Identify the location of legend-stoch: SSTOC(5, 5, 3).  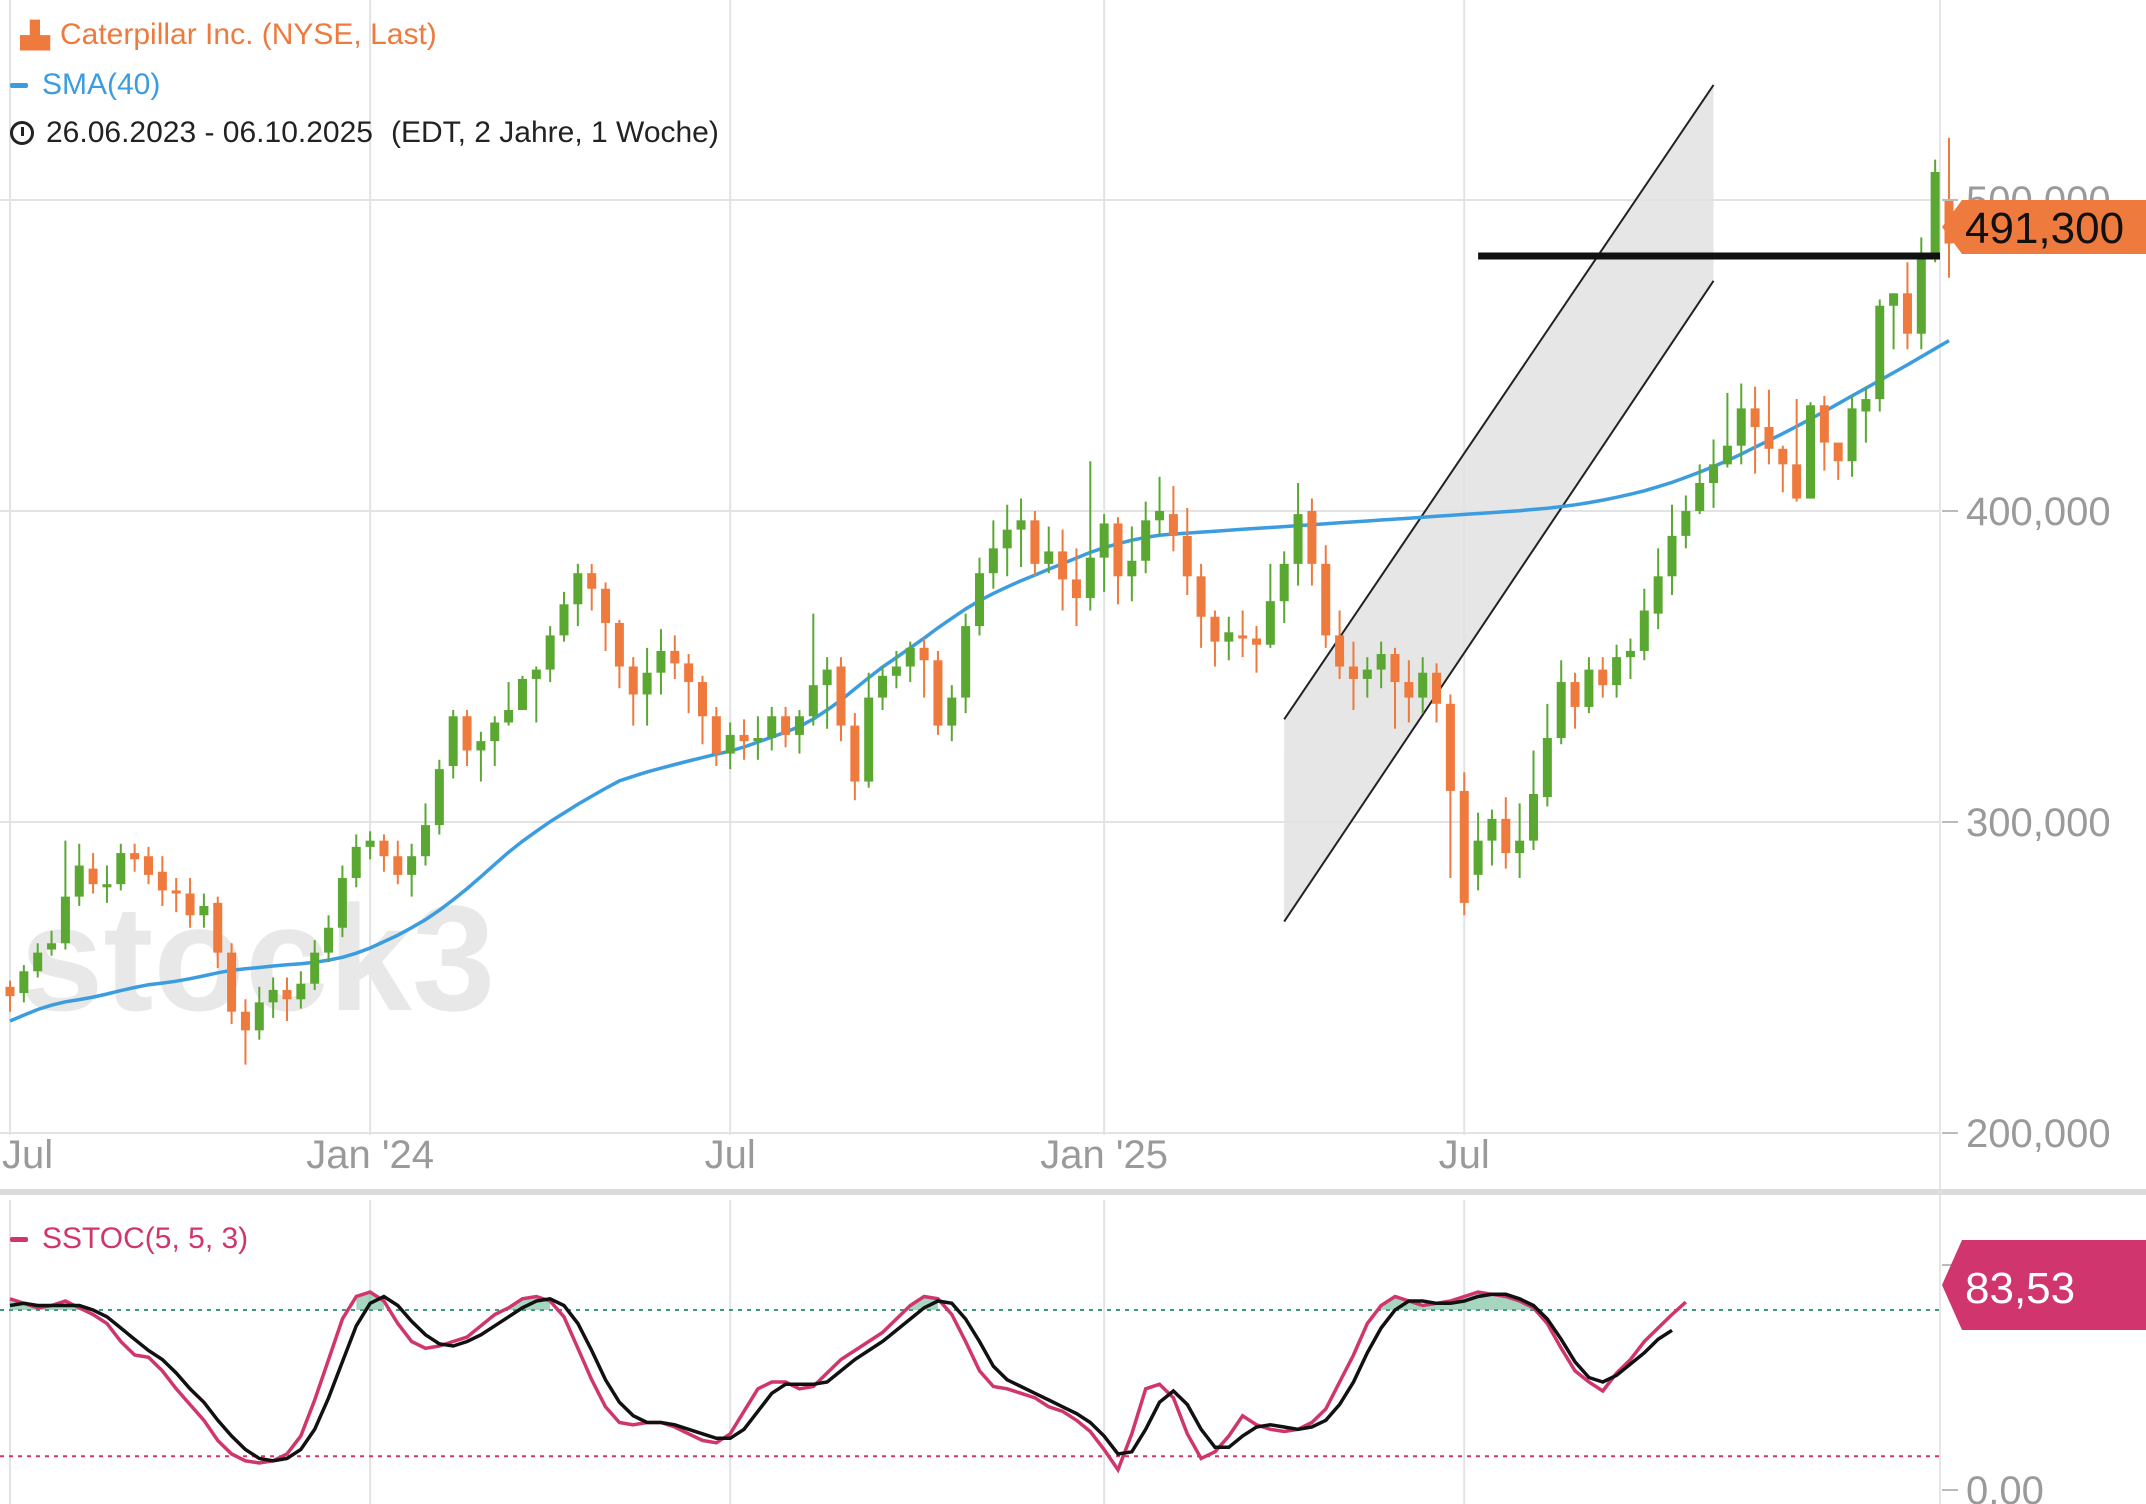
(129, 1239).